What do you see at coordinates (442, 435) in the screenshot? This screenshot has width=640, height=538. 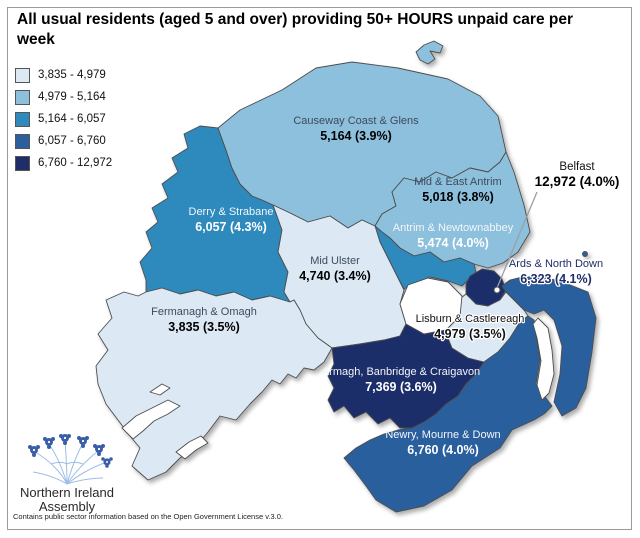 I see `svg-text: Newry, Mourne & Down` at bounding box center [442, 435].